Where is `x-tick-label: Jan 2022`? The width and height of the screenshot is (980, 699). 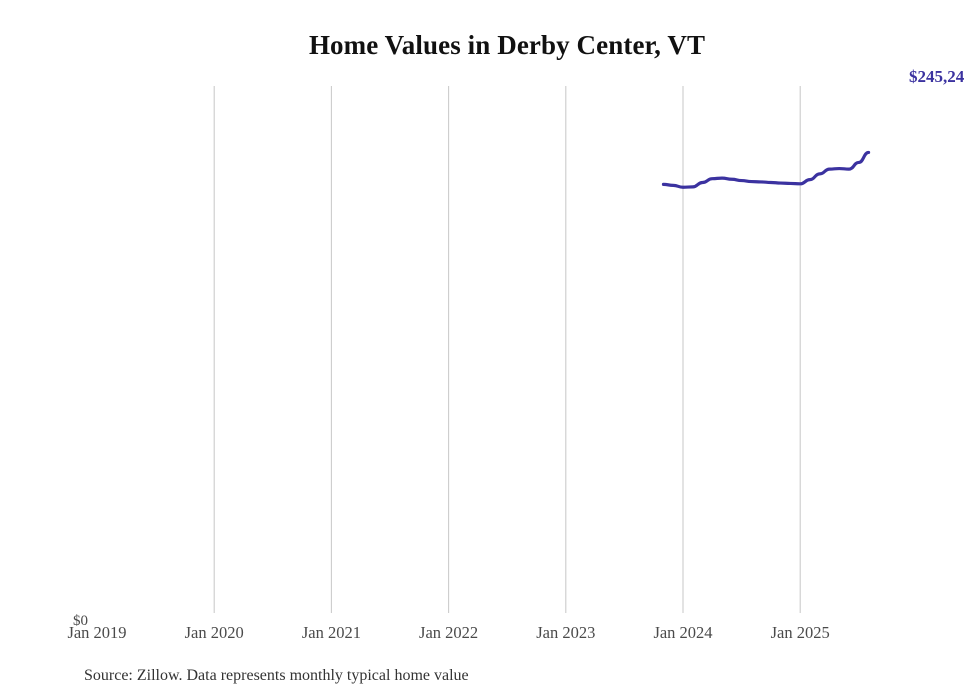
x-tick-label: Jan 2022 is located at coordinates (449, 632).